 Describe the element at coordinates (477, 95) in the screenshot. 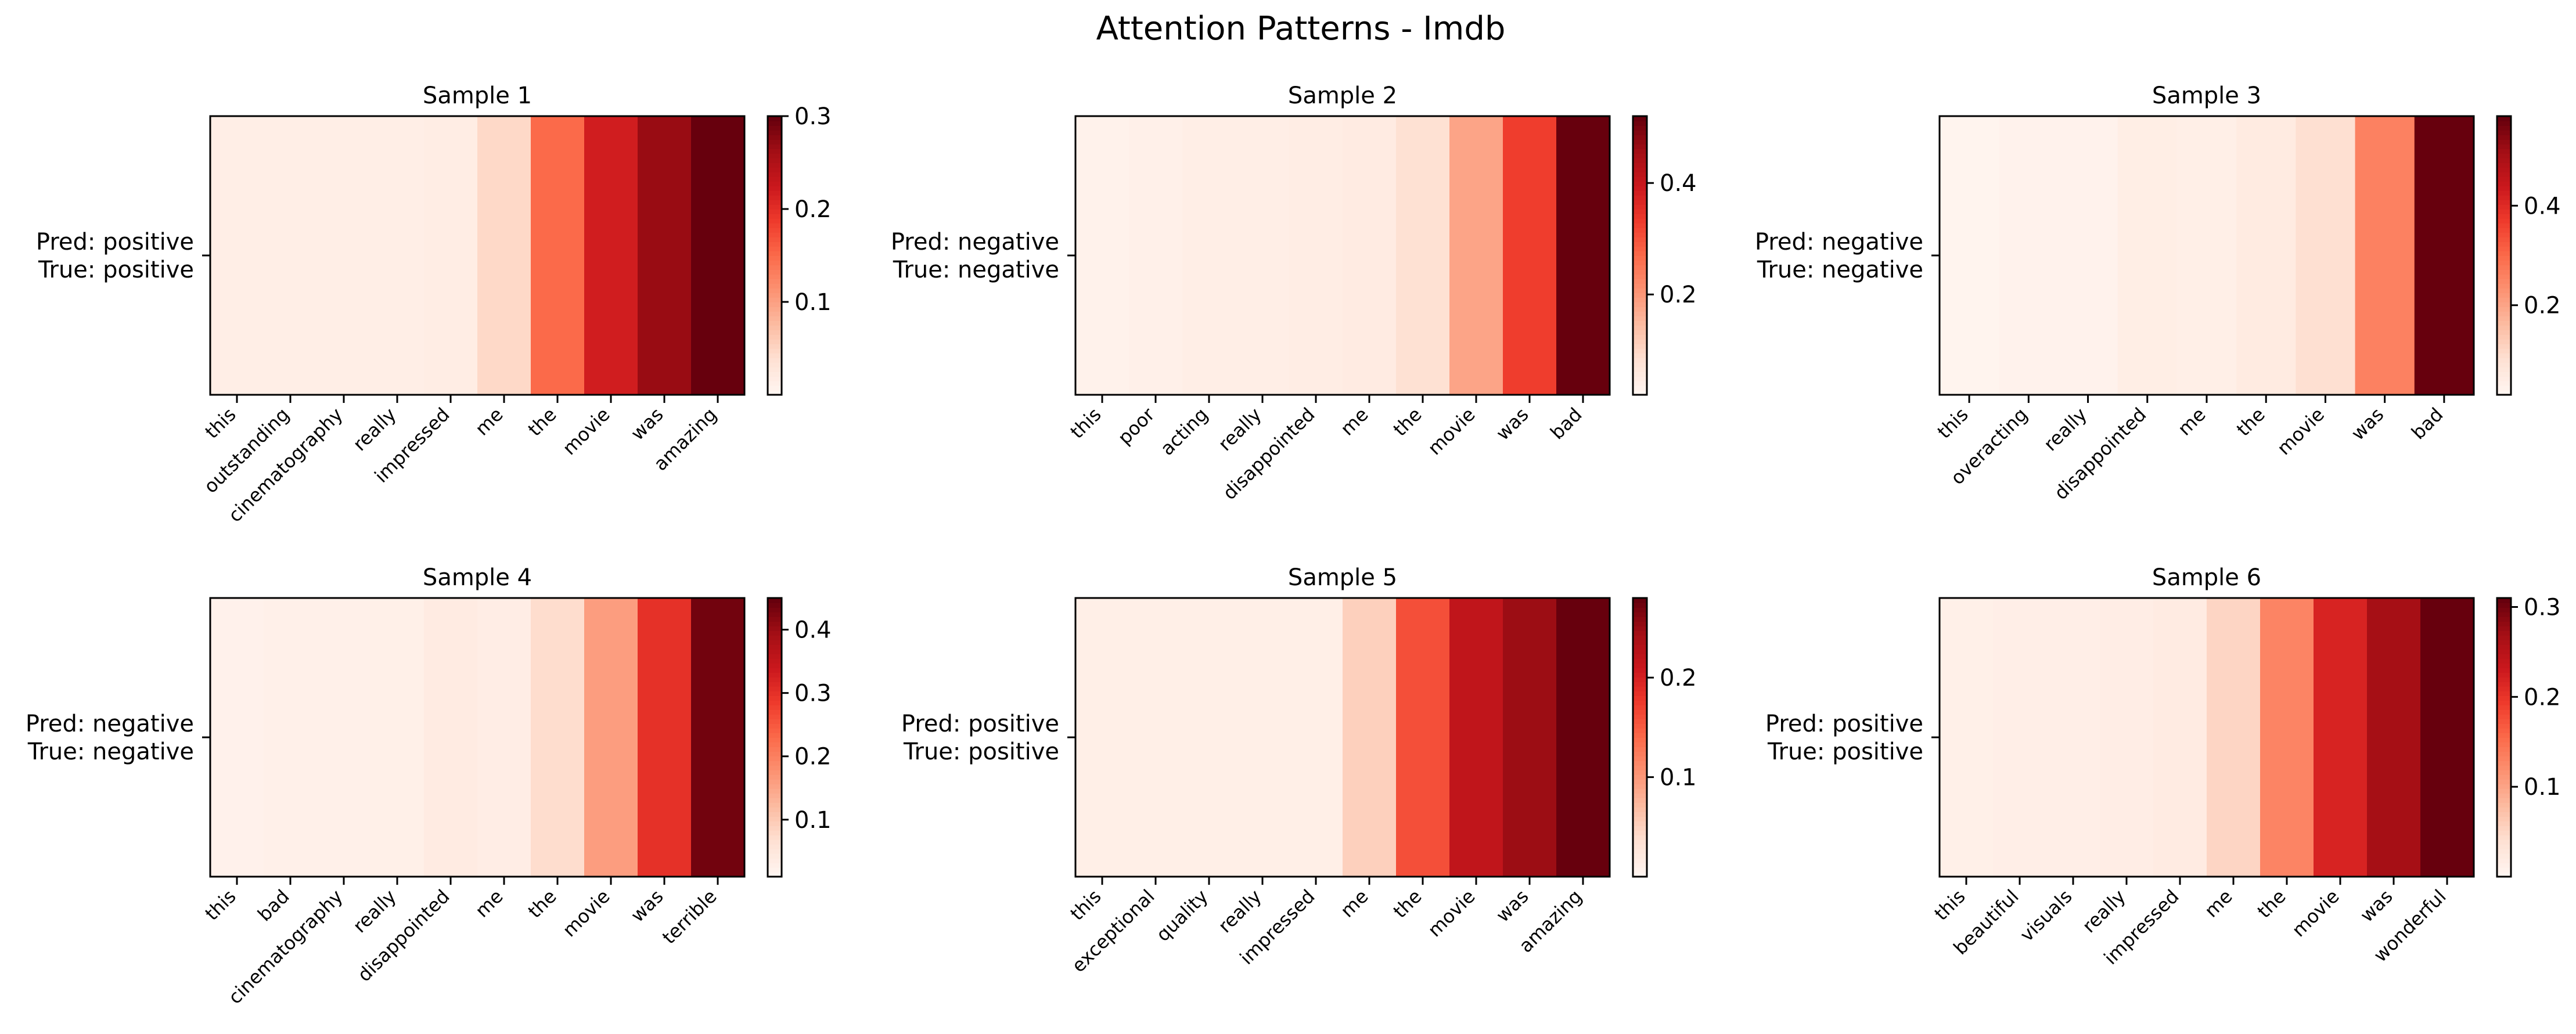

I see `panel-title: Sample 1` at that location.